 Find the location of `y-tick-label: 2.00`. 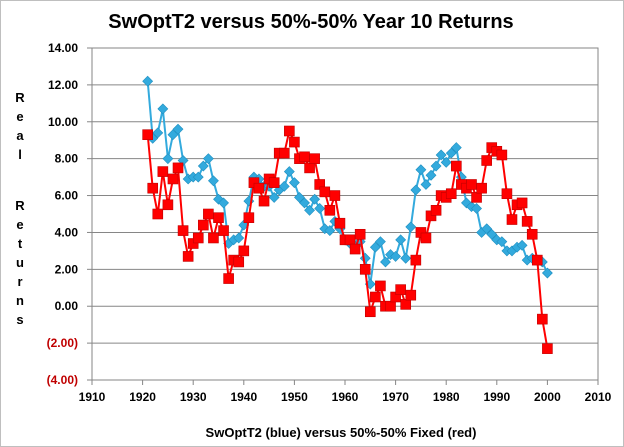

y-tick-label: 2.00 is located at coordinates (67, 269).